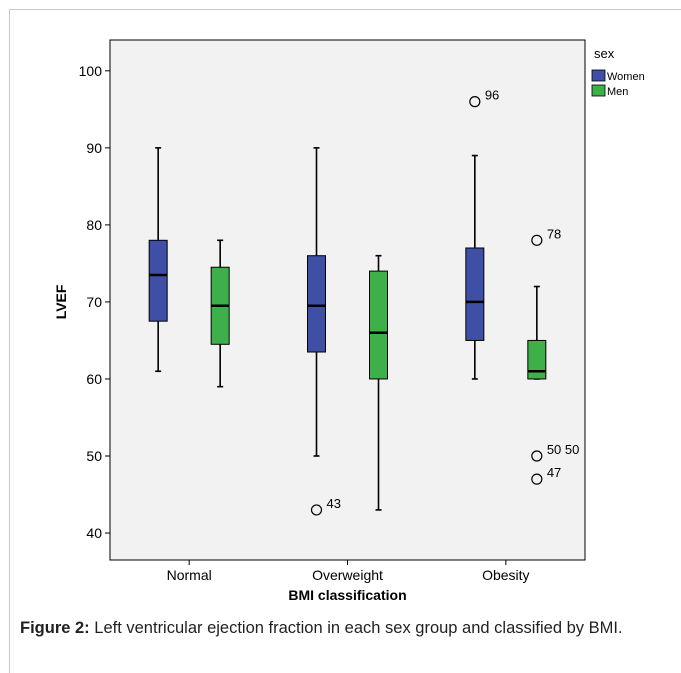  What do you see at coordinates (94, 379) in the screenshot?
I see `y-tick-label: 60` at bounding box center [94, 379].